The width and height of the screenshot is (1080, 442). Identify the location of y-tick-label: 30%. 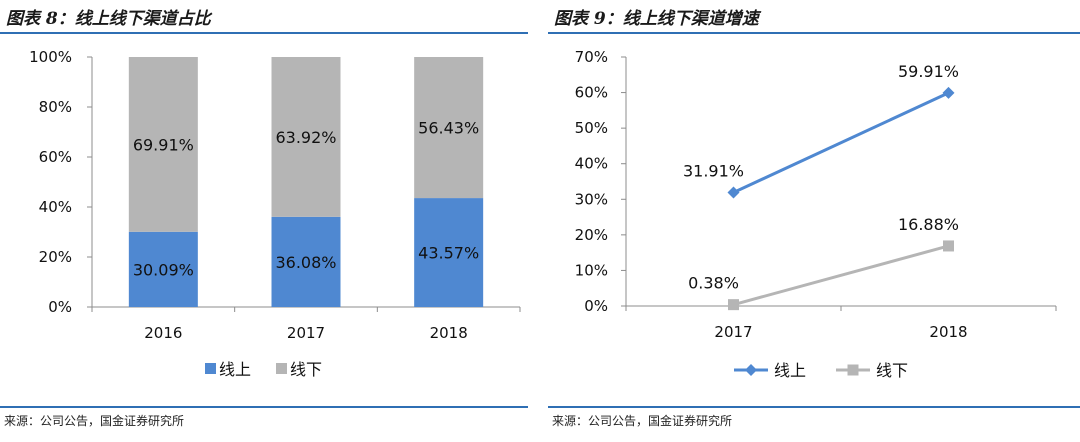
(591, 199).